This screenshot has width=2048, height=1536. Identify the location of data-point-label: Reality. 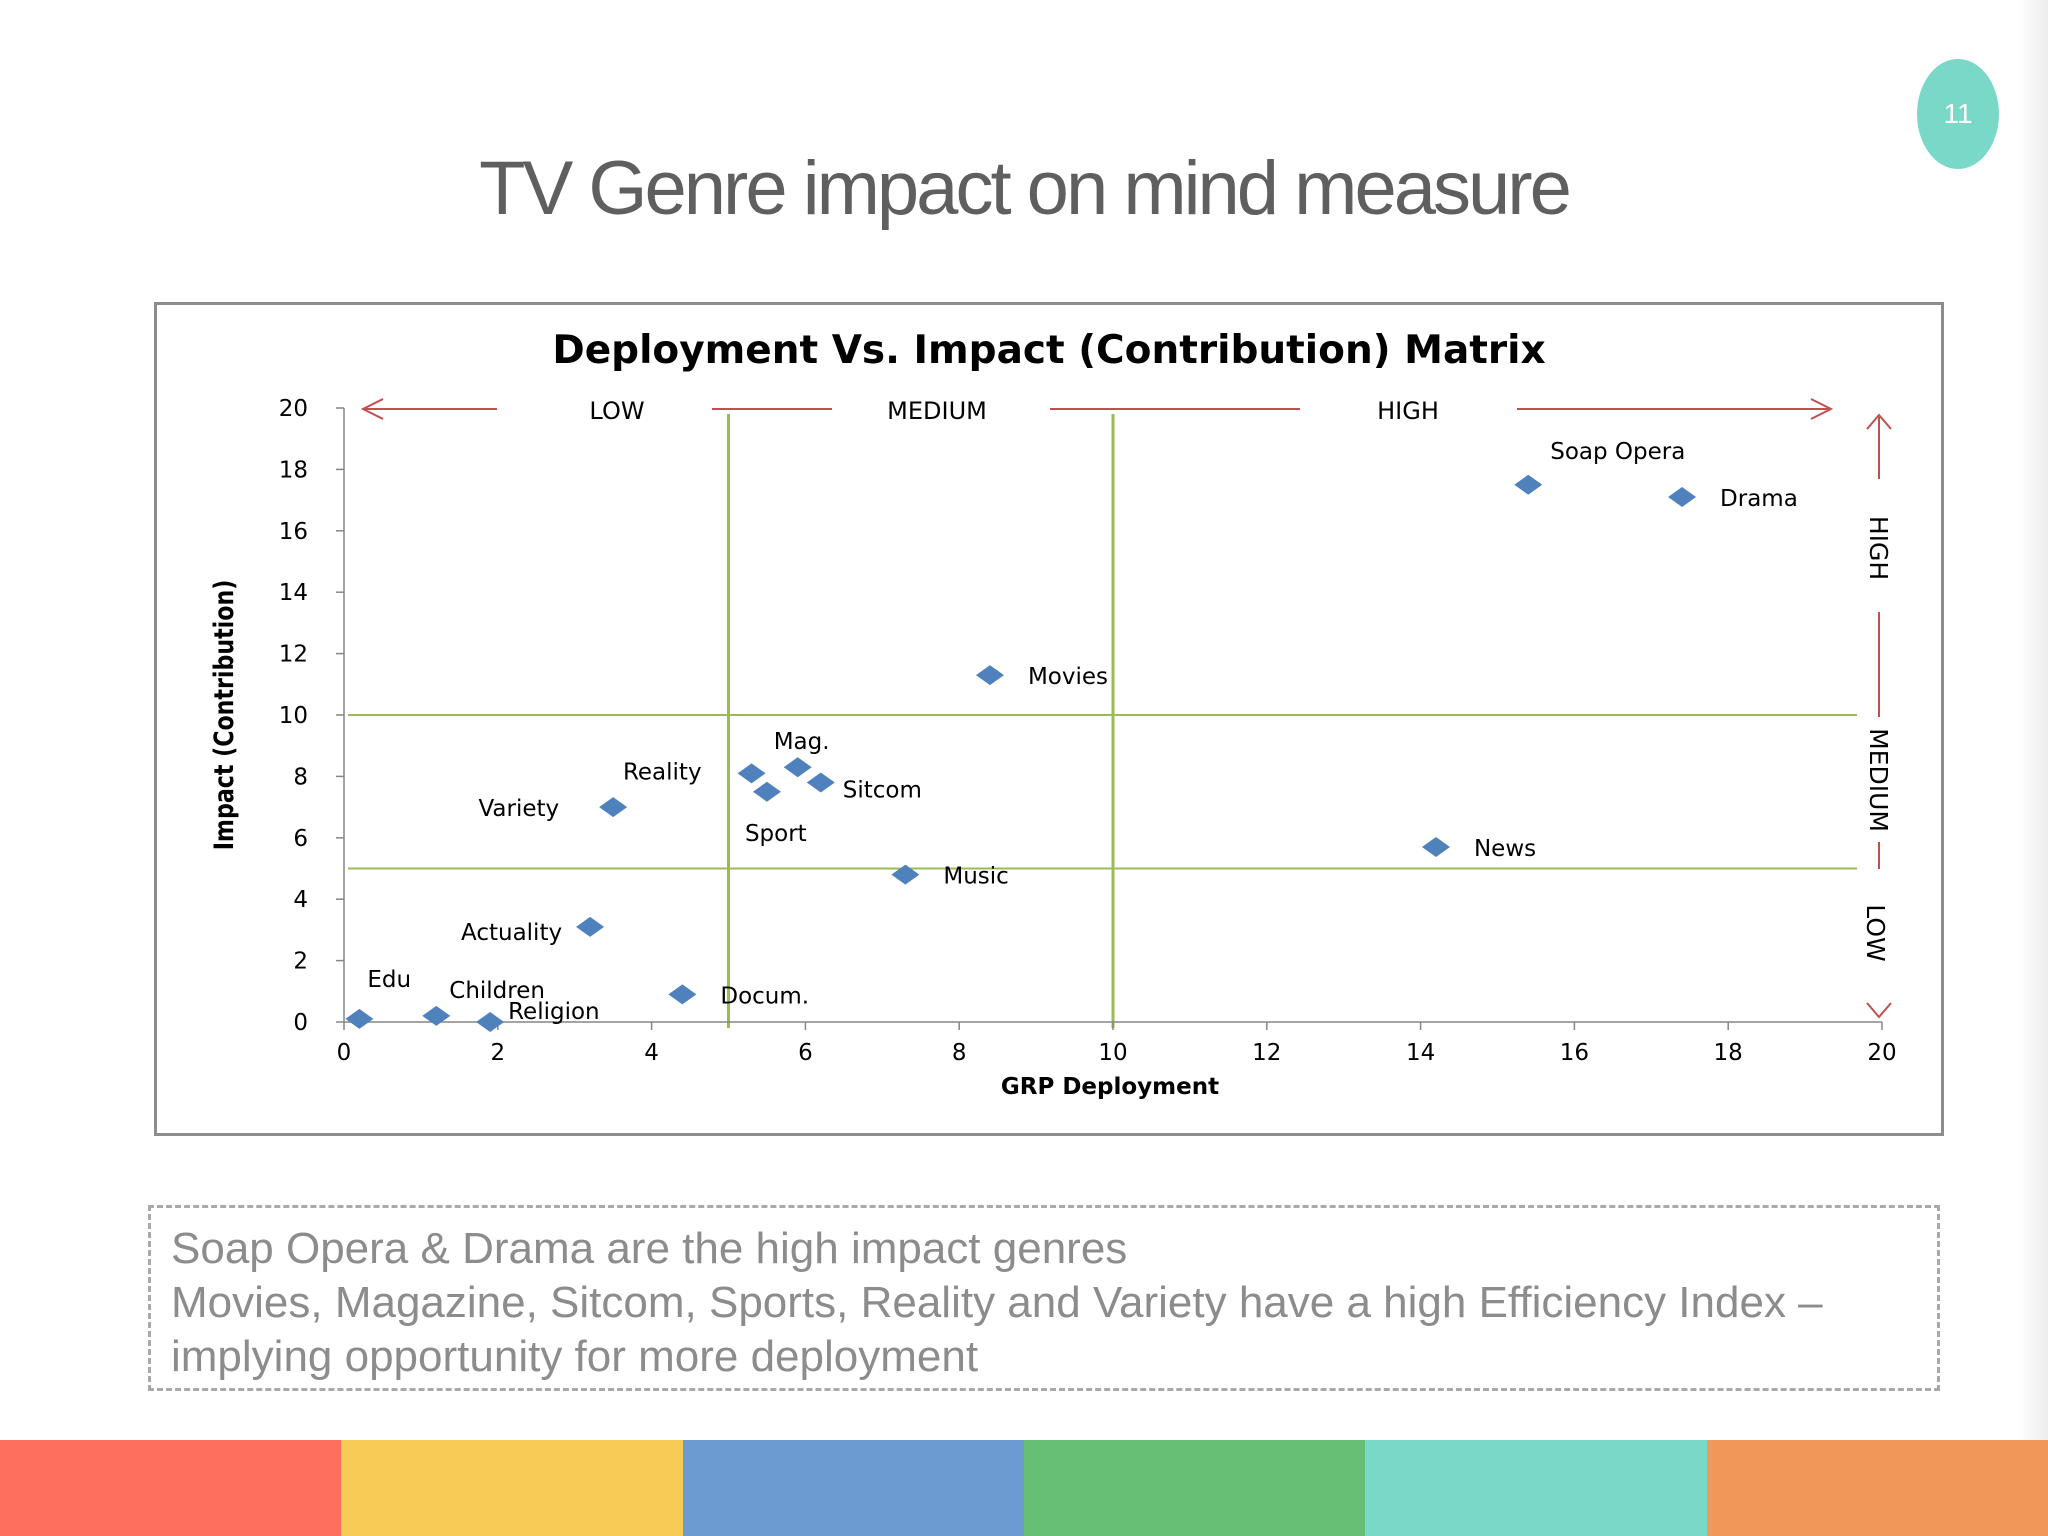
(662, 772).